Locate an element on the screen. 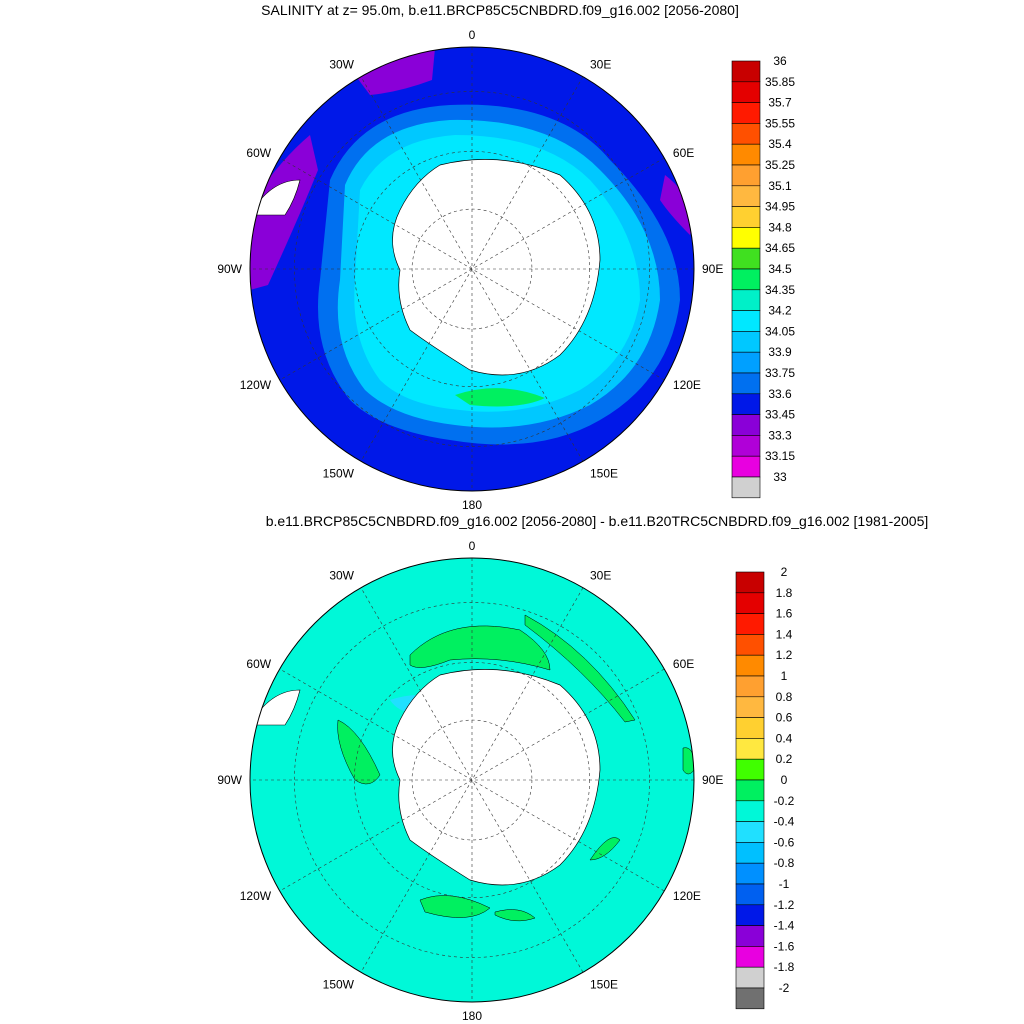 The height and width of the screenshot is (1024, 1024). colorbar-label: 34.35 is located at coordinates (780, 290).